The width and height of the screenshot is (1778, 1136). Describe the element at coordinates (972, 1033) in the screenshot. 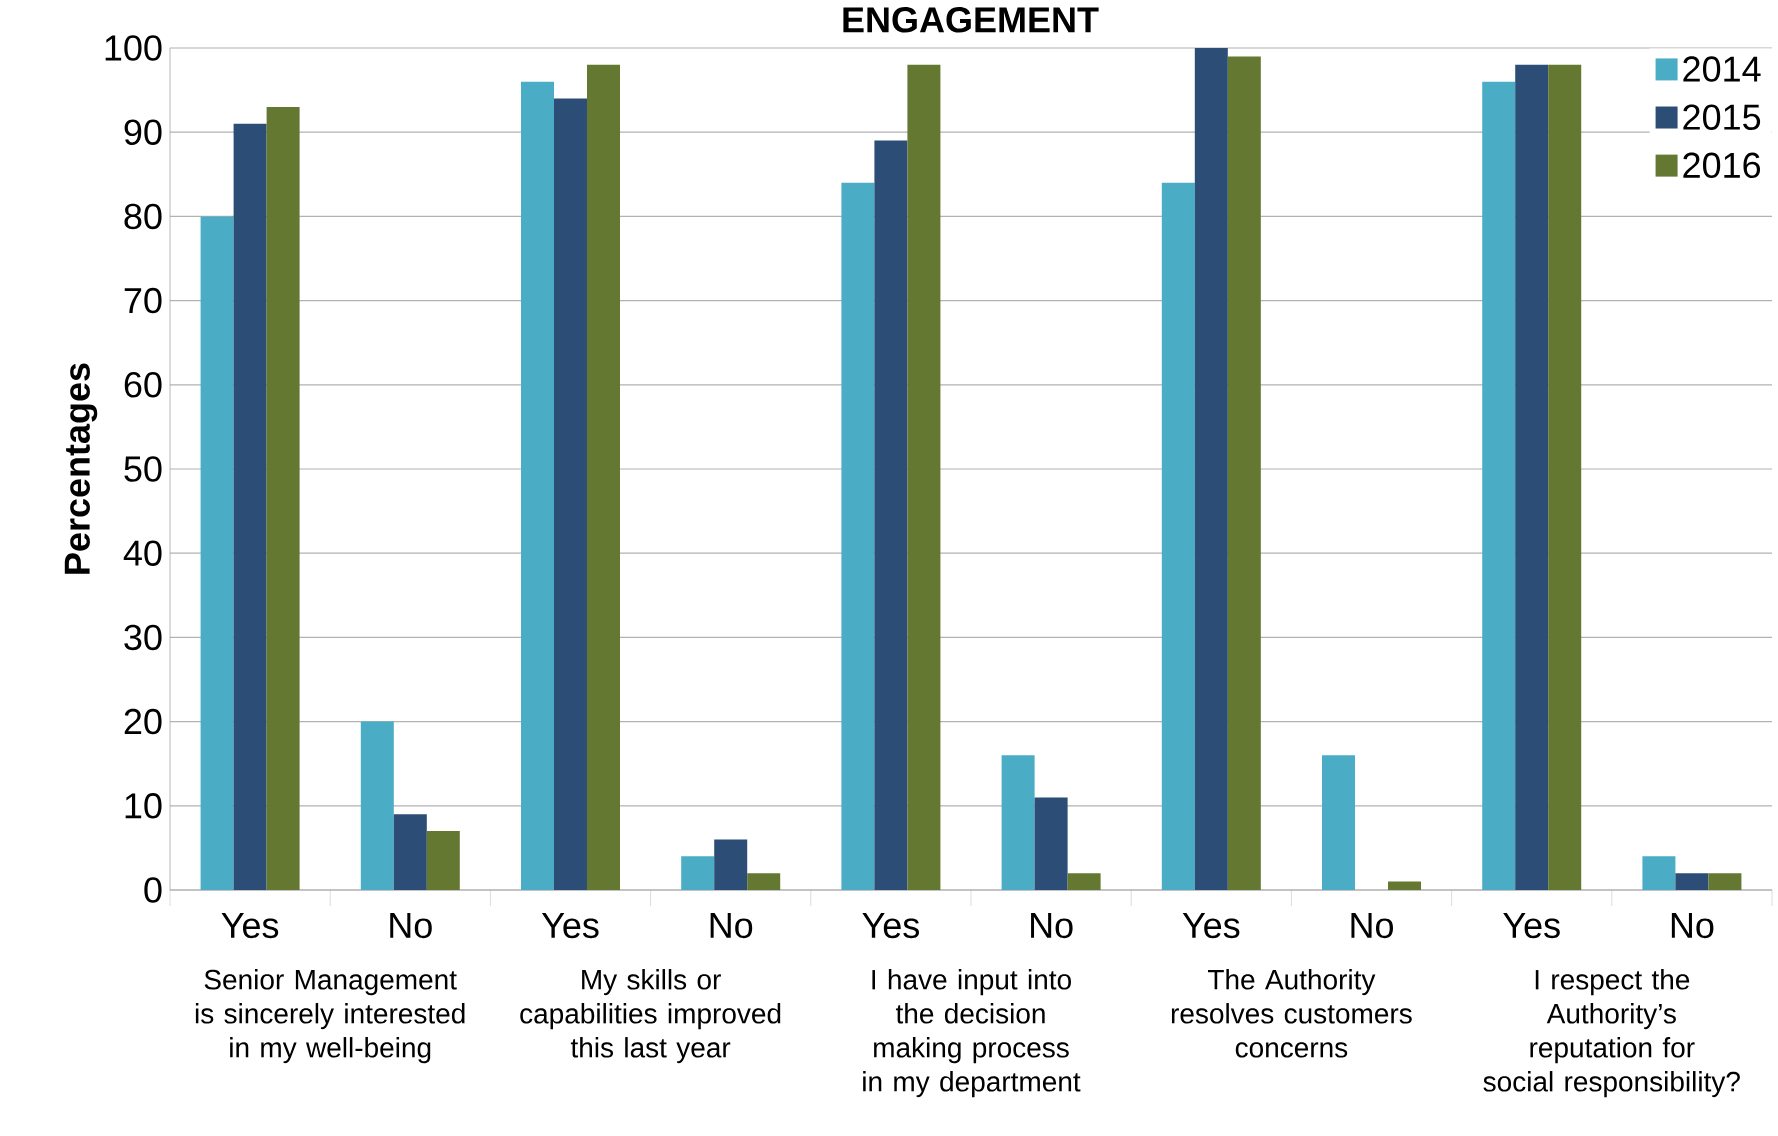

I see `text: I have input into the decision making process in my department` at that location.